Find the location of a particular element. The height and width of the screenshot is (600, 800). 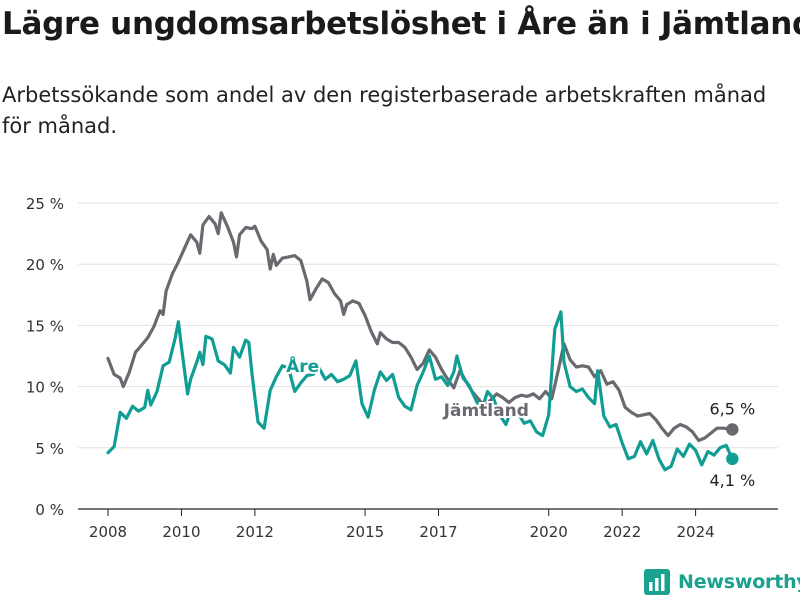

y-tick-label: 20 % is located at coordinates (45, 265).